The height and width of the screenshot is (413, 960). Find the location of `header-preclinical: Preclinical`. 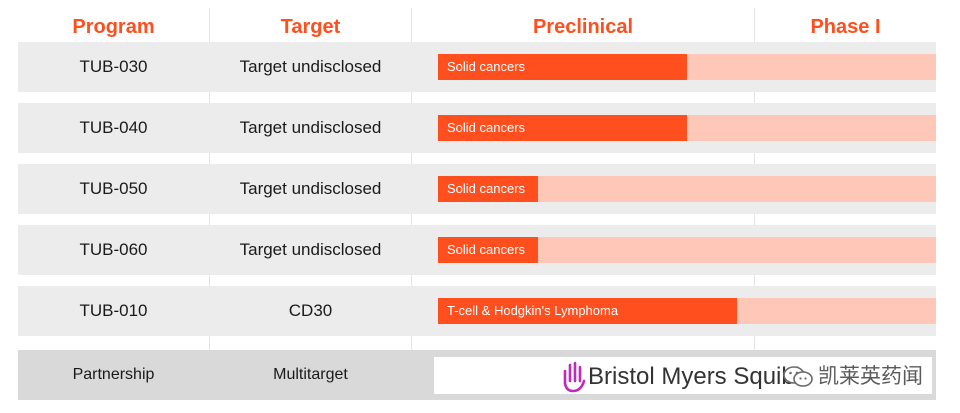

header-preclinical: Preclinical is located at coordinates (583, 27).